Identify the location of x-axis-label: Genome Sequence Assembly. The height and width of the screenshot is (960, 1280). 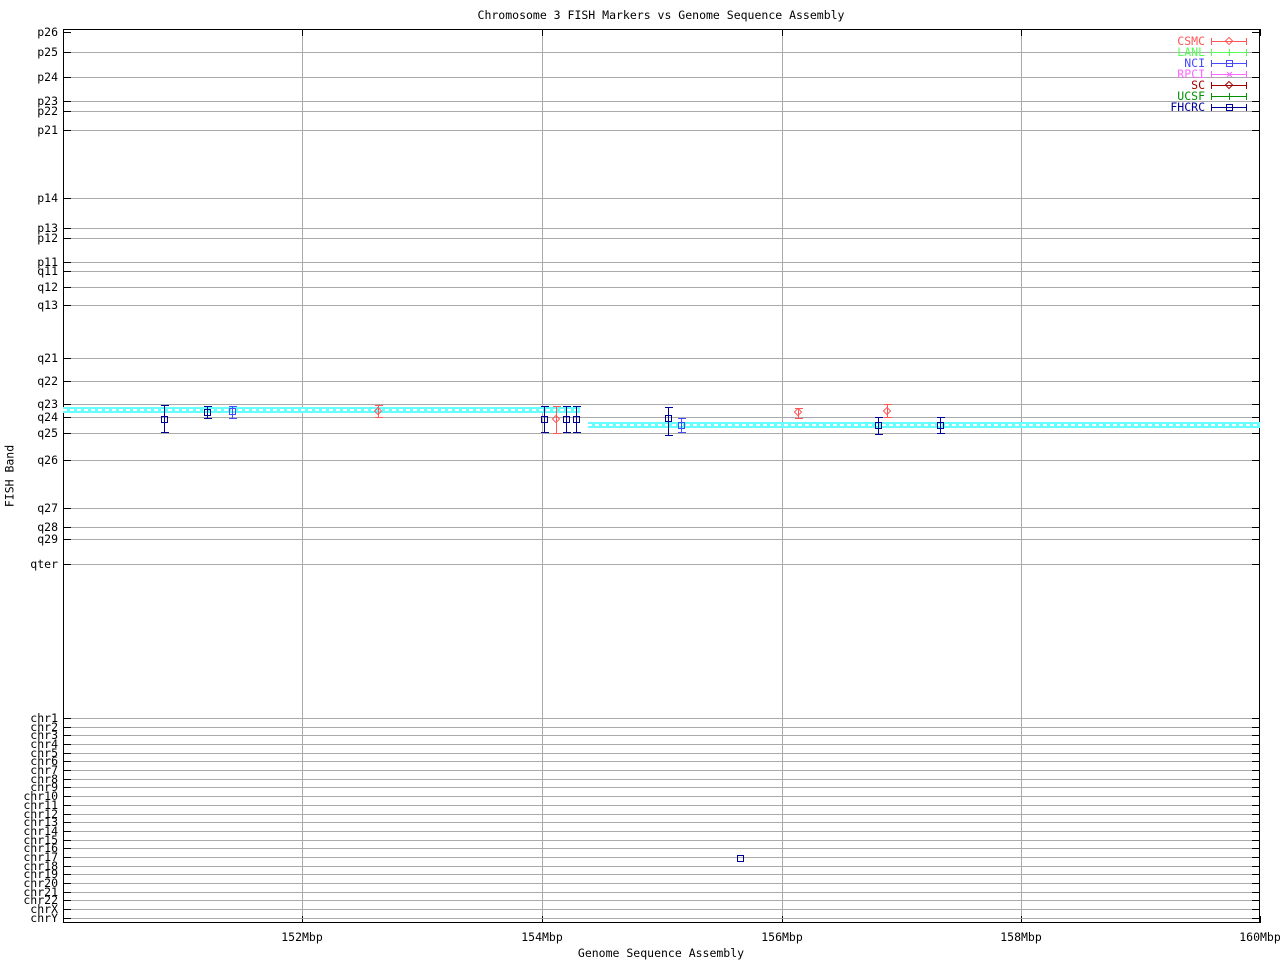
(661, 953).